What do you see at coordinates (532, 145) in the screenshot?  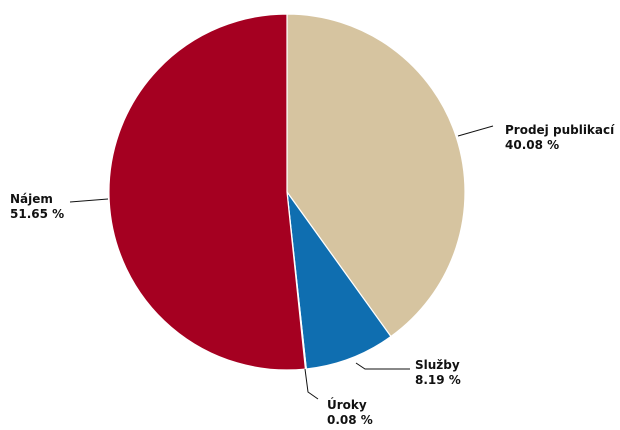 I see `slice-value-label-0: 40.08 %` at bounding box center [532, 145].